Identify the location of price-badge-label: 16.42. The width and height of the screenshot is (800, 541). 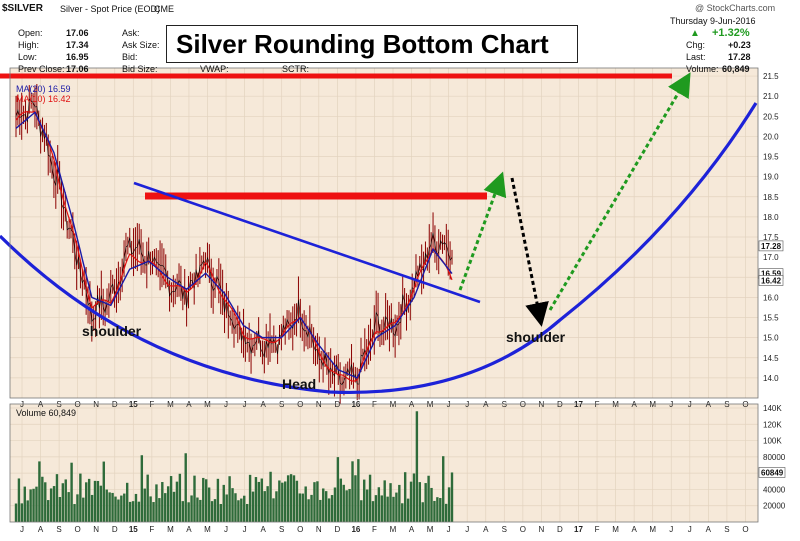
(771, 280).